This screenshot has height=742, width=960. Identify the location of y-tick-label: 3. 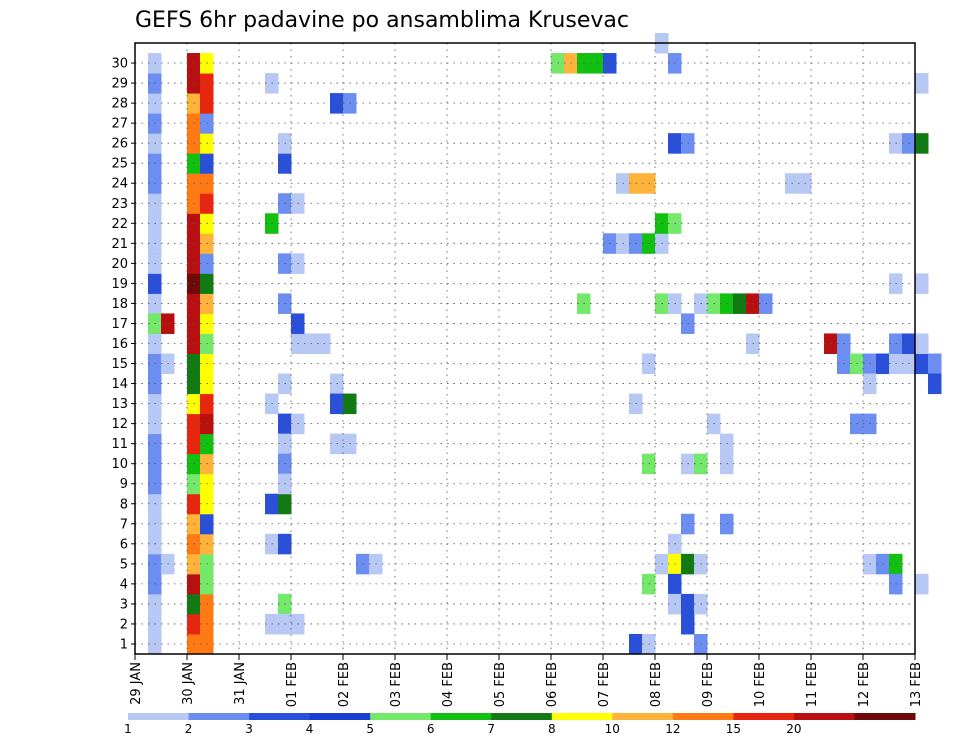
(124, 604).